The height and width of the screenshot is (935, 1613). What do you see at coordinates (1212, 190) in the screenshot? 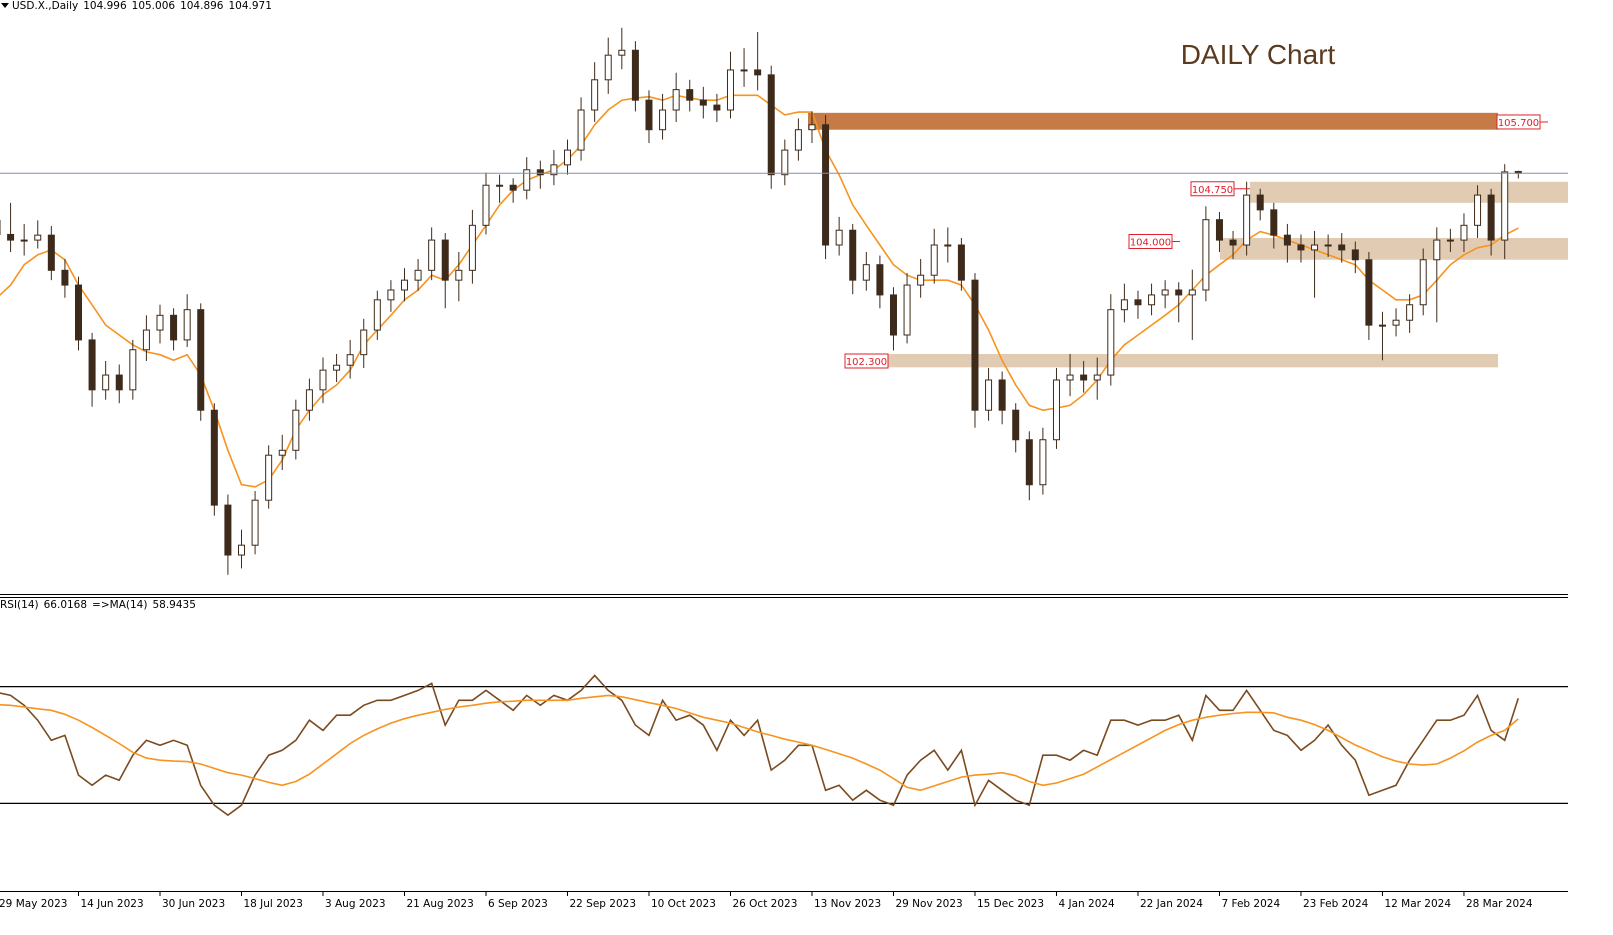
I see `level-label: 104.750` at bounding box center [1212, 190].